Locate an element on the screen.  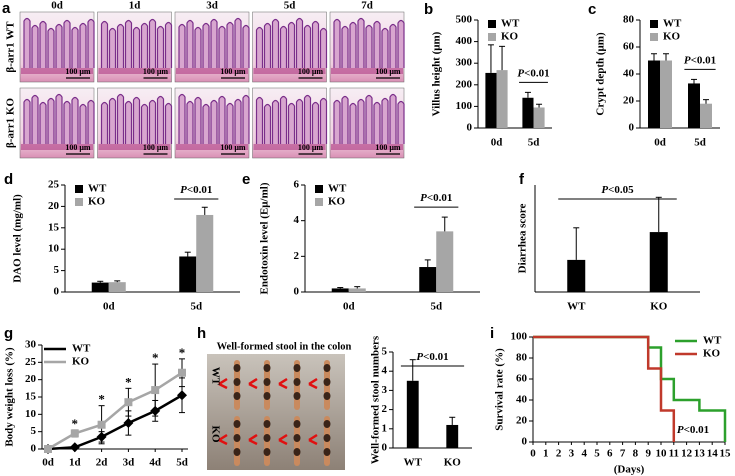
x-tick-label: 14 is located at coordinates (713, 454).